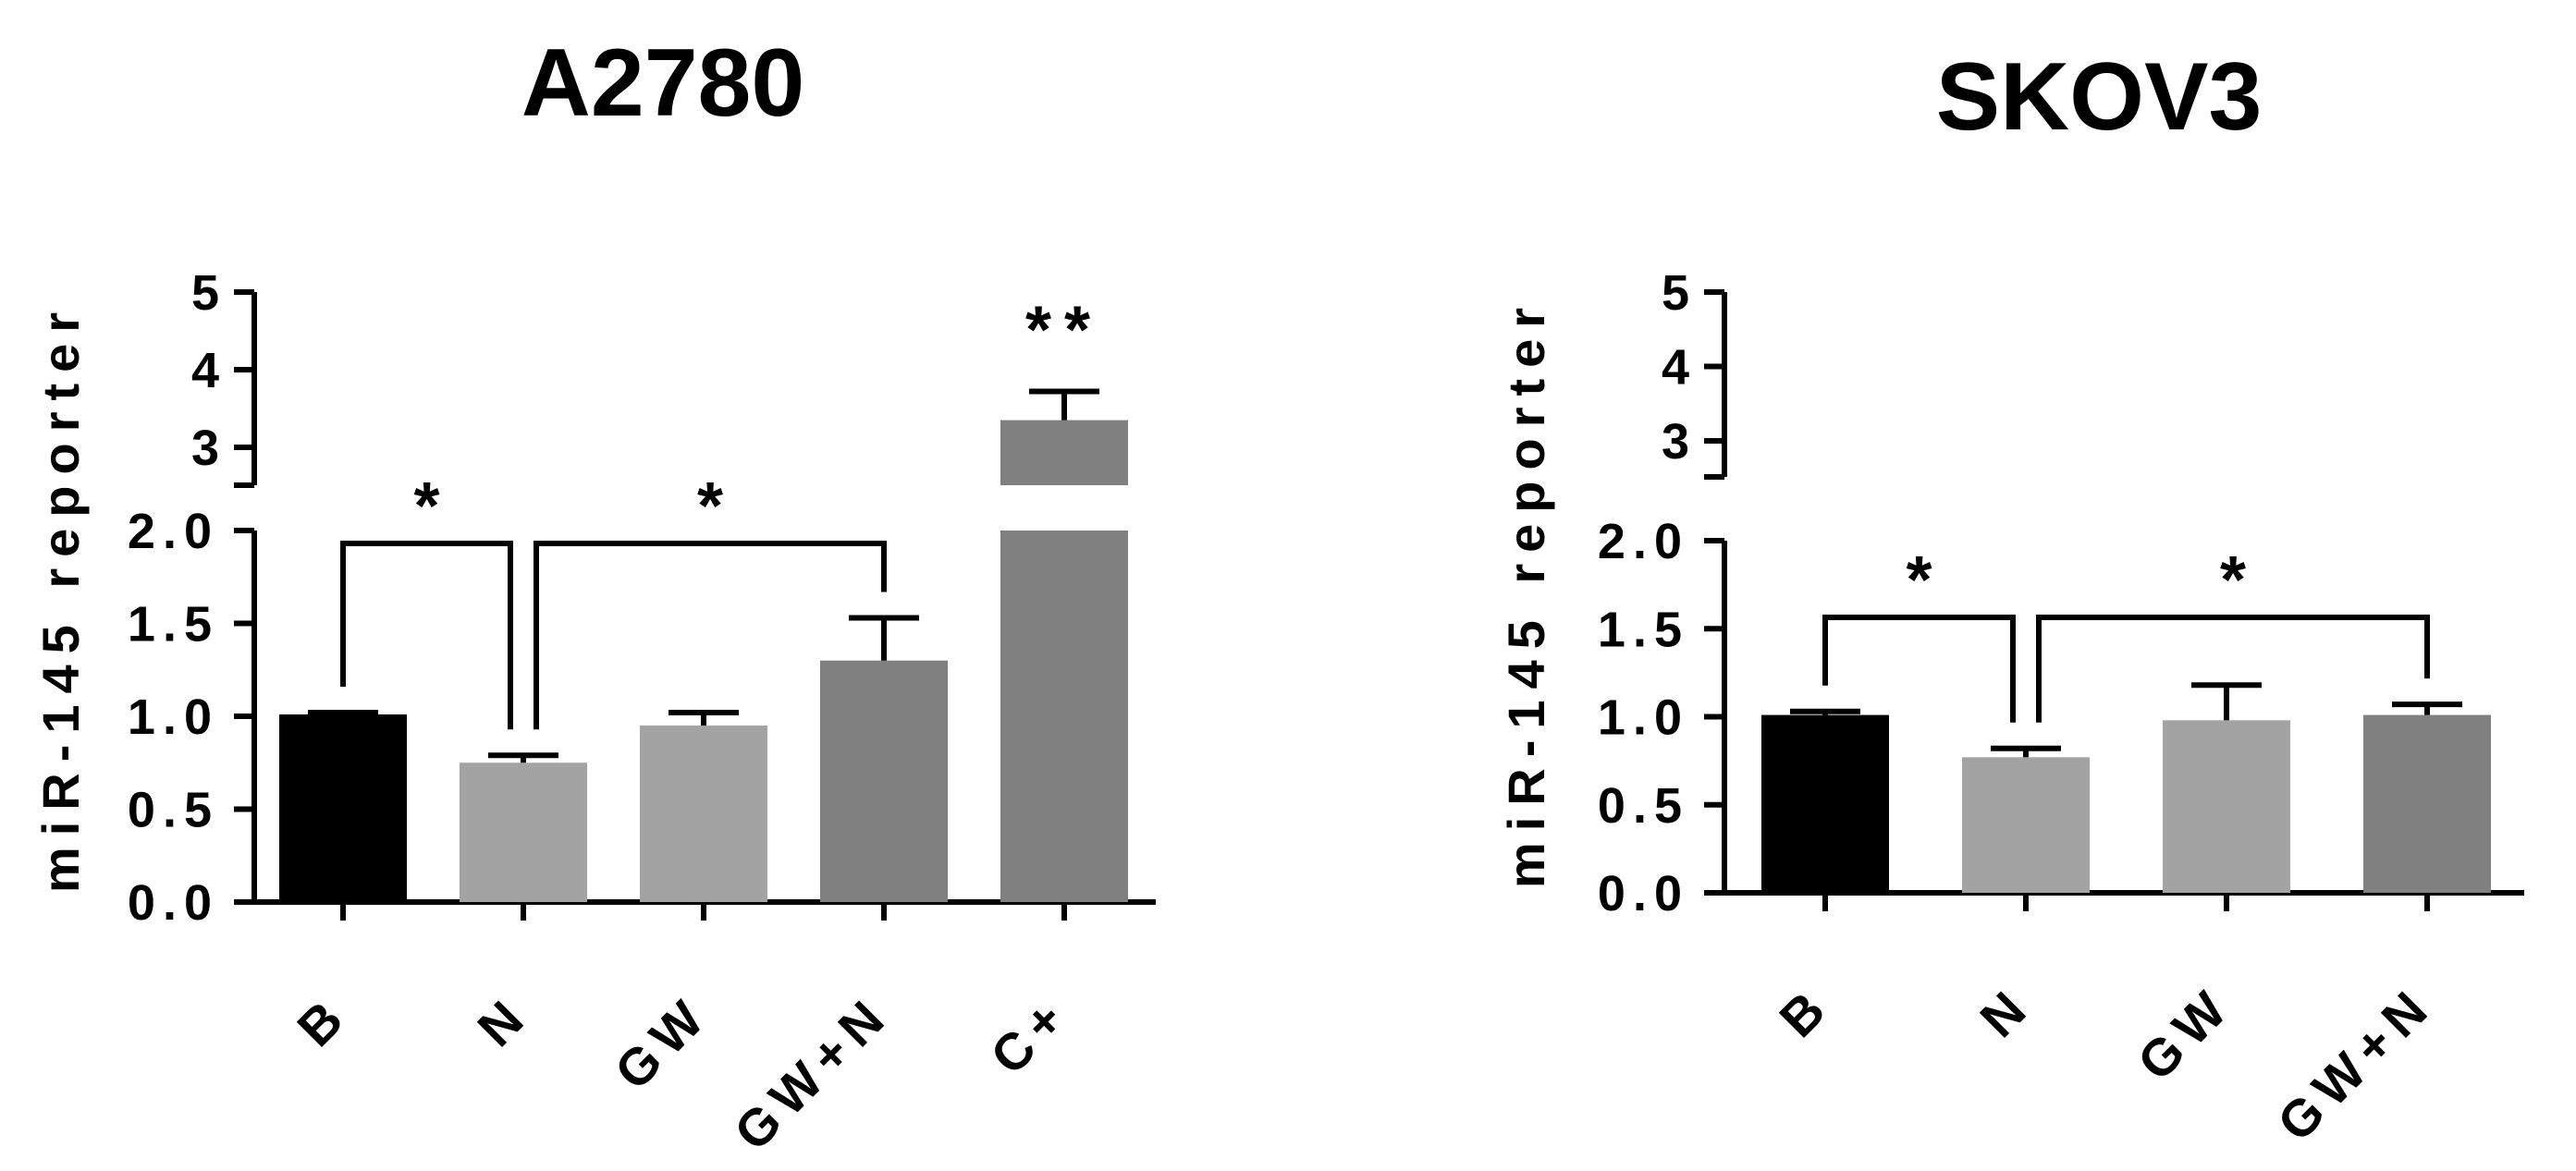 The width and height of the screenshot is (2576, 1171). What do you see at coordinates (663, 83) in the screenshot?
I see `chart-title: A2780` at bounding box center [663, 83].